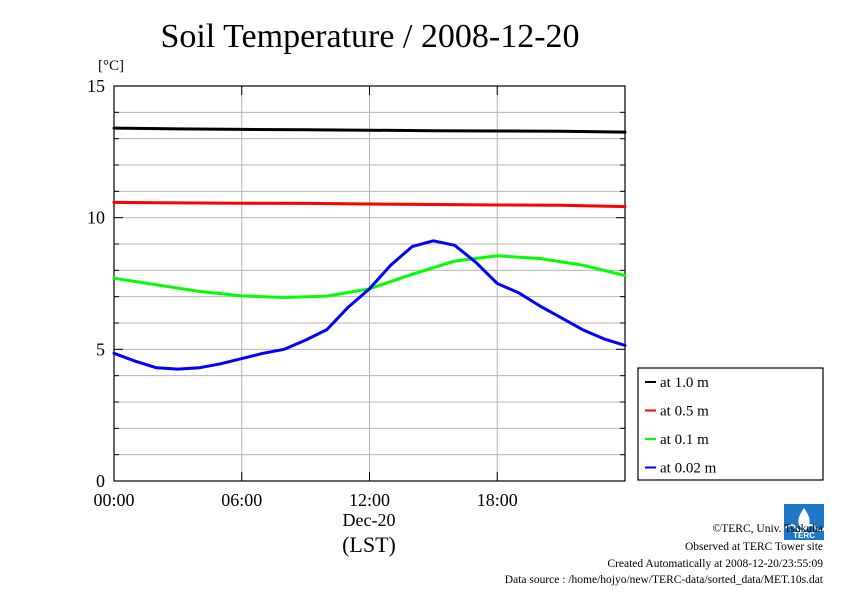  What do you see at coordinates (96, 86) in the screenshot?
I see `y-tick-label: 15` at bounding box center [96, 86].